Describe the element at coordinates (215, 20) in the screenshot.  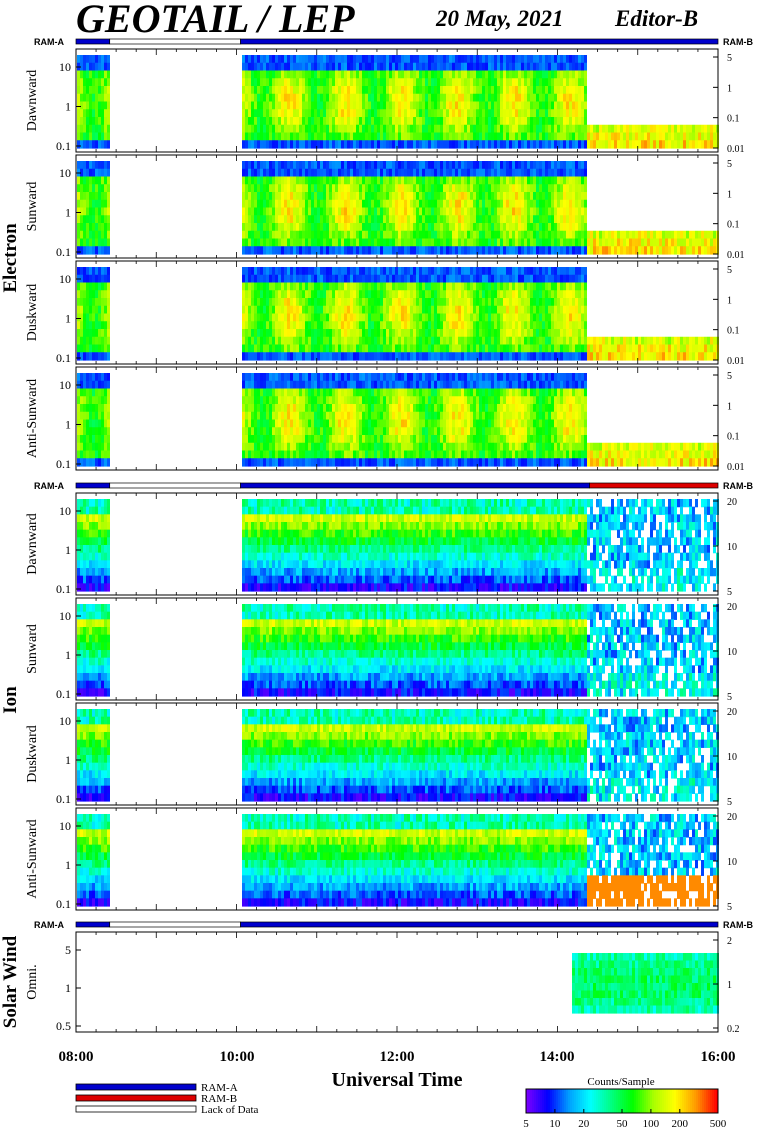
I see `chart-title: GEOTAIL / LEP` at that location.